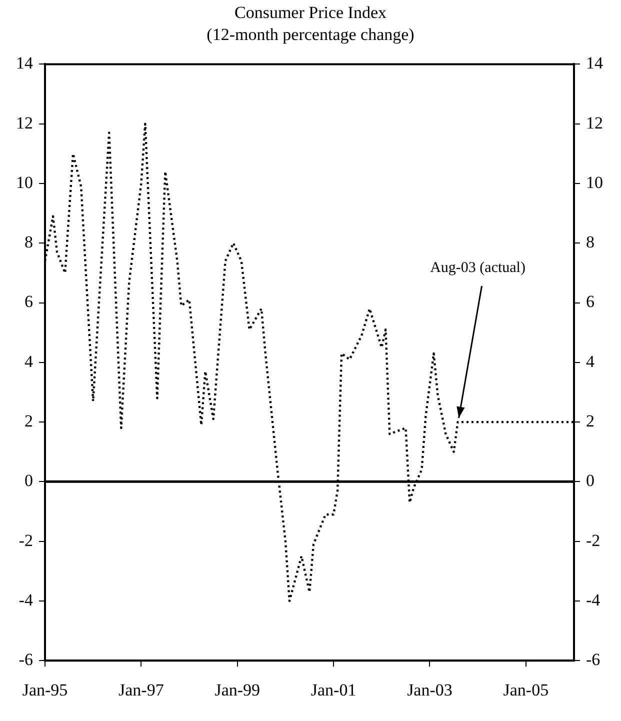 Image resolution: width=621 pixels, height=721 pixels. I want to click on y2-tick-label: -2, so click(593, 540).